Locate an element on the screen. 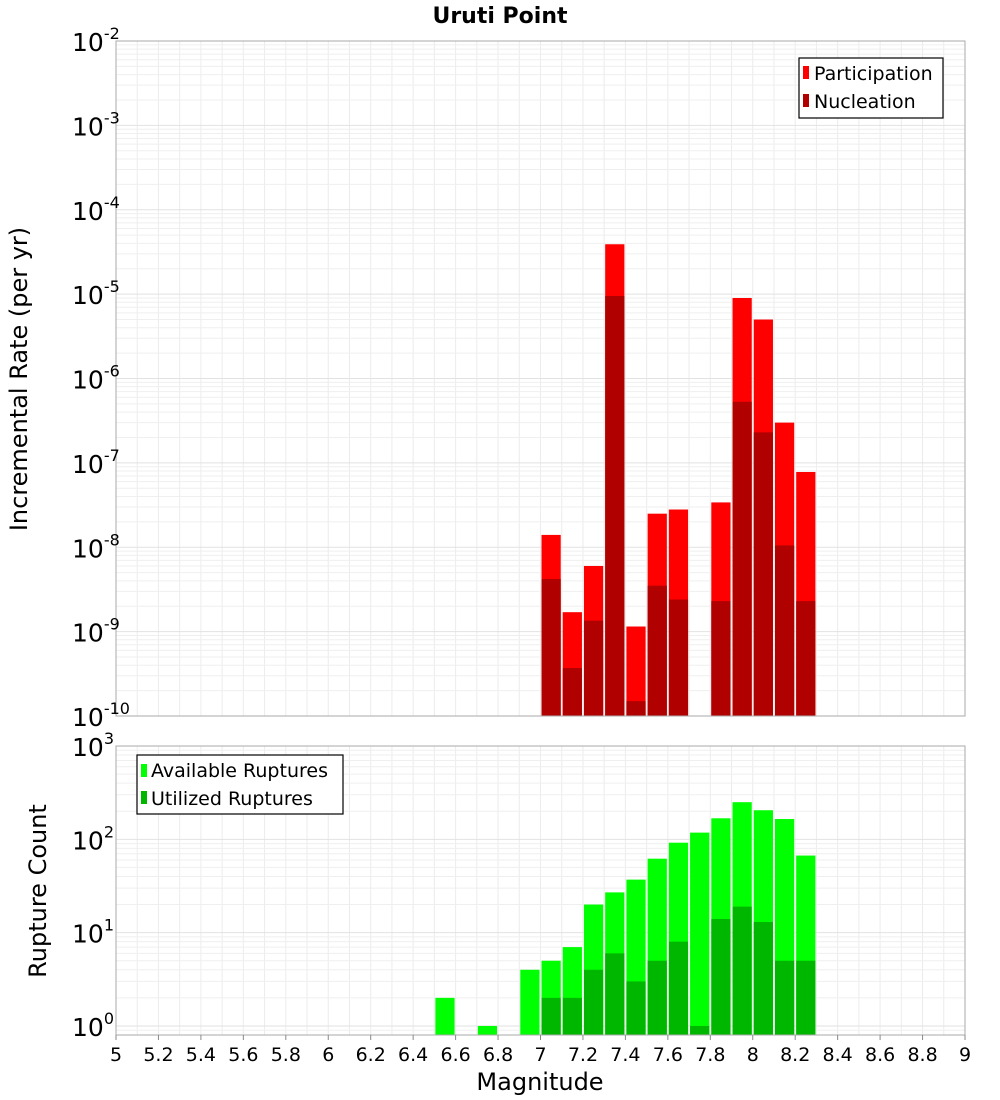 The width and height of the screenshot is (1000, 1100). top-y-axis-label: Incremental Rate (per yr) is located at coordinates (19, 379).